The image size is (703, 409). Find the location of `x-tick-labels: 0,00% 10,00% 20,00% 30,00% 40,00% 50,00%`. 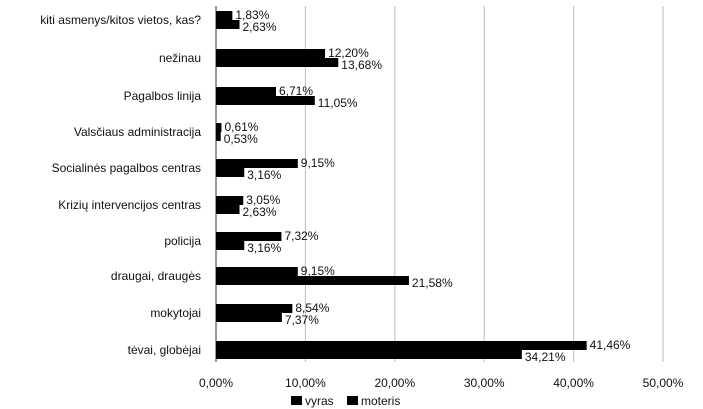

x-tick-labels: 0,00% 10,00% 20,00% 30,00% 40,00% 50,00% is located at coordinates (441, 383).